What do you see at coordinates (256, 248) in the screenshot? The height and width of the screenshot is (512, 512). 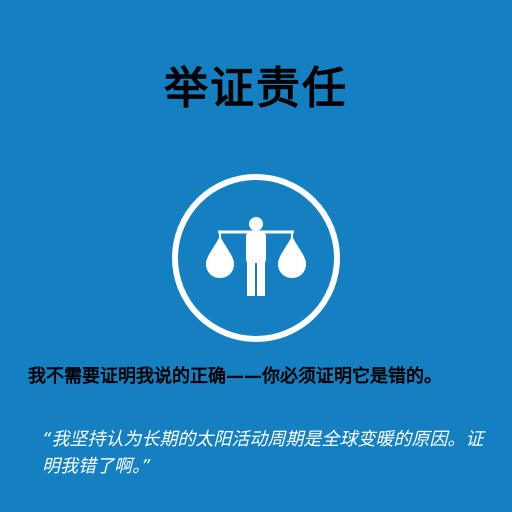 I see `person-torso` at bounding box center [256, 248].